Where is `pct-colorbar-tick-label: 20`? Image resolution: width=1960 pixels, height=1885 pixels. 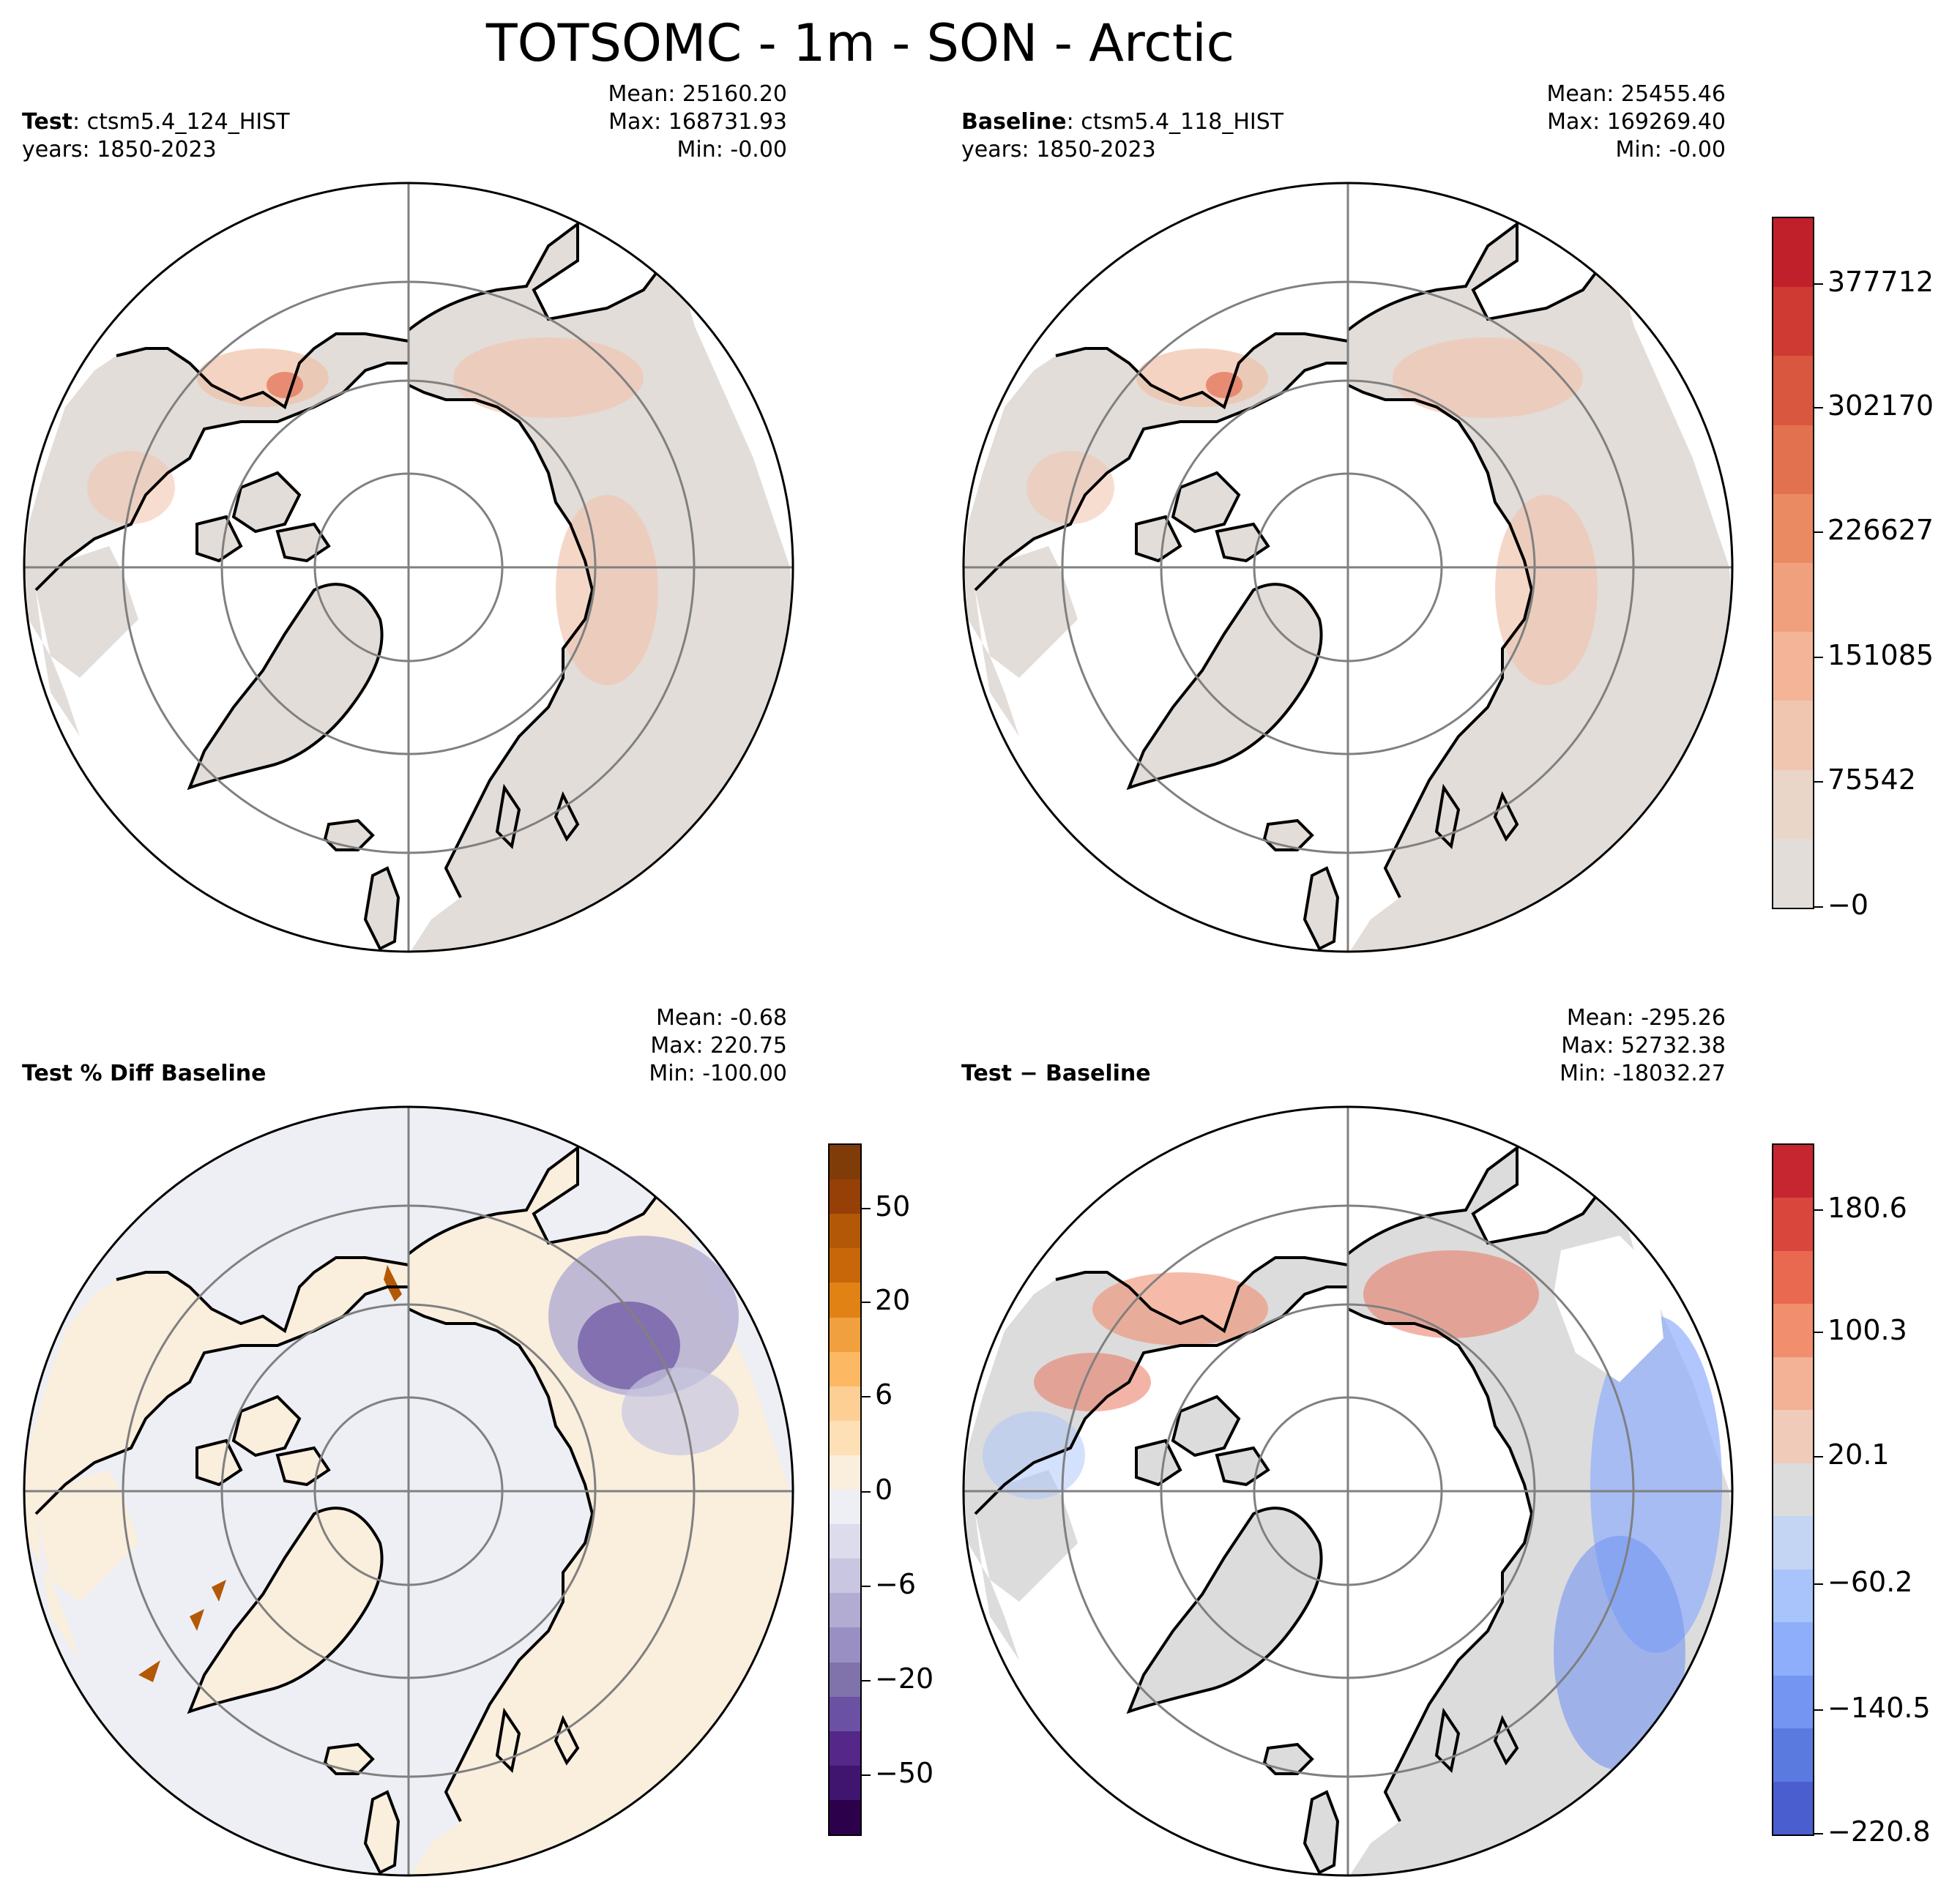 pct-colorbar-tick-label: 20 is located at coordinates (893, 1300).